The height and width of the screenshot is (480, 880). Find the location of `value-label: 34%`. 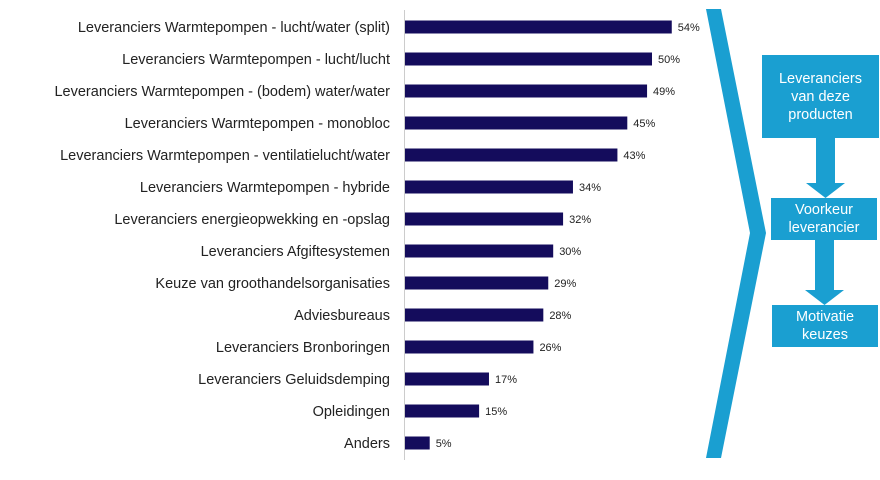

value-label: 34% is located at coordinates (590, 188).